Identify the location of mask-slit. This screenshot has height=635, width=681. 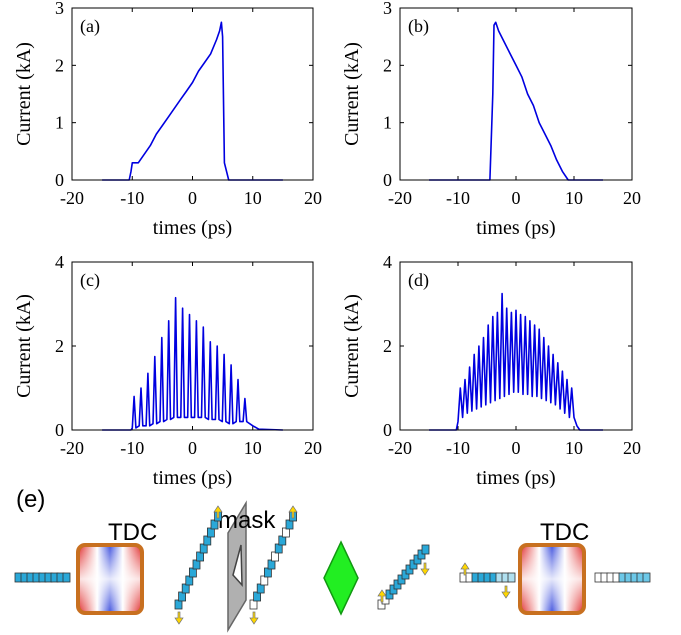
(237, 566).